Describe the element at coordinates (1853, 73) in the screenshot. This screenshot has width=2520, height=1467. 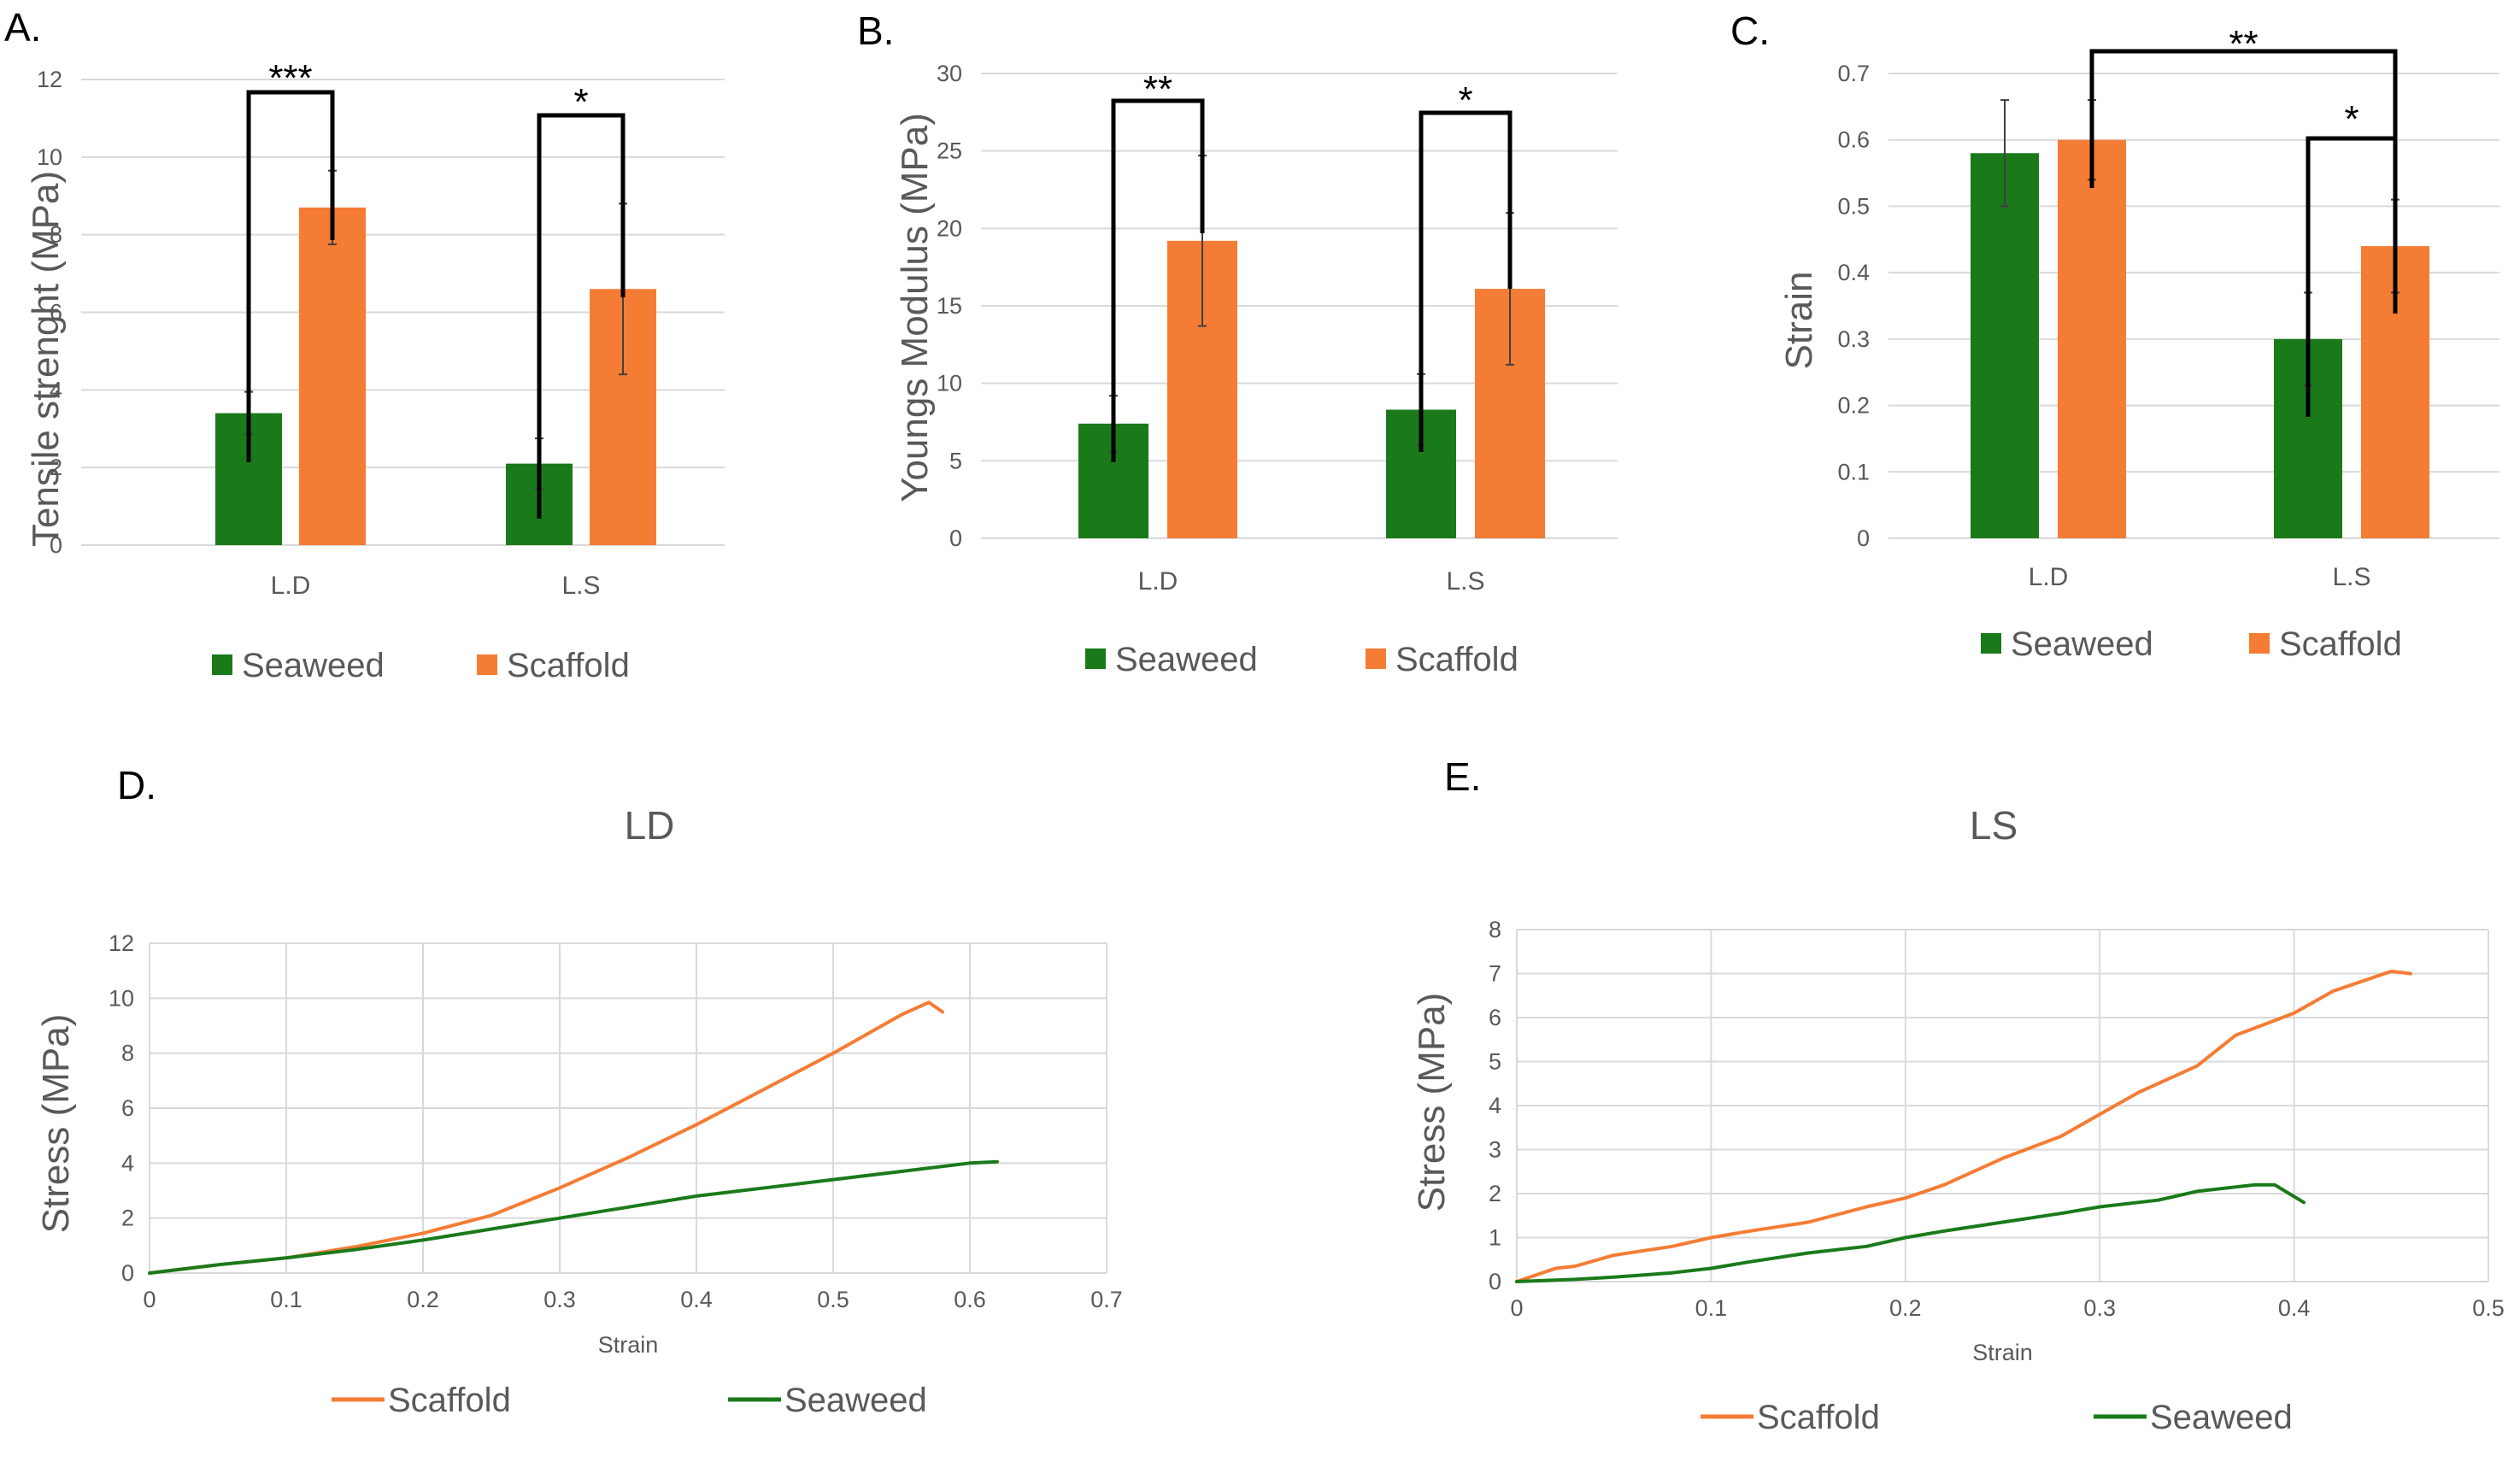
I see `y-tick-label: 0.7` at that location.